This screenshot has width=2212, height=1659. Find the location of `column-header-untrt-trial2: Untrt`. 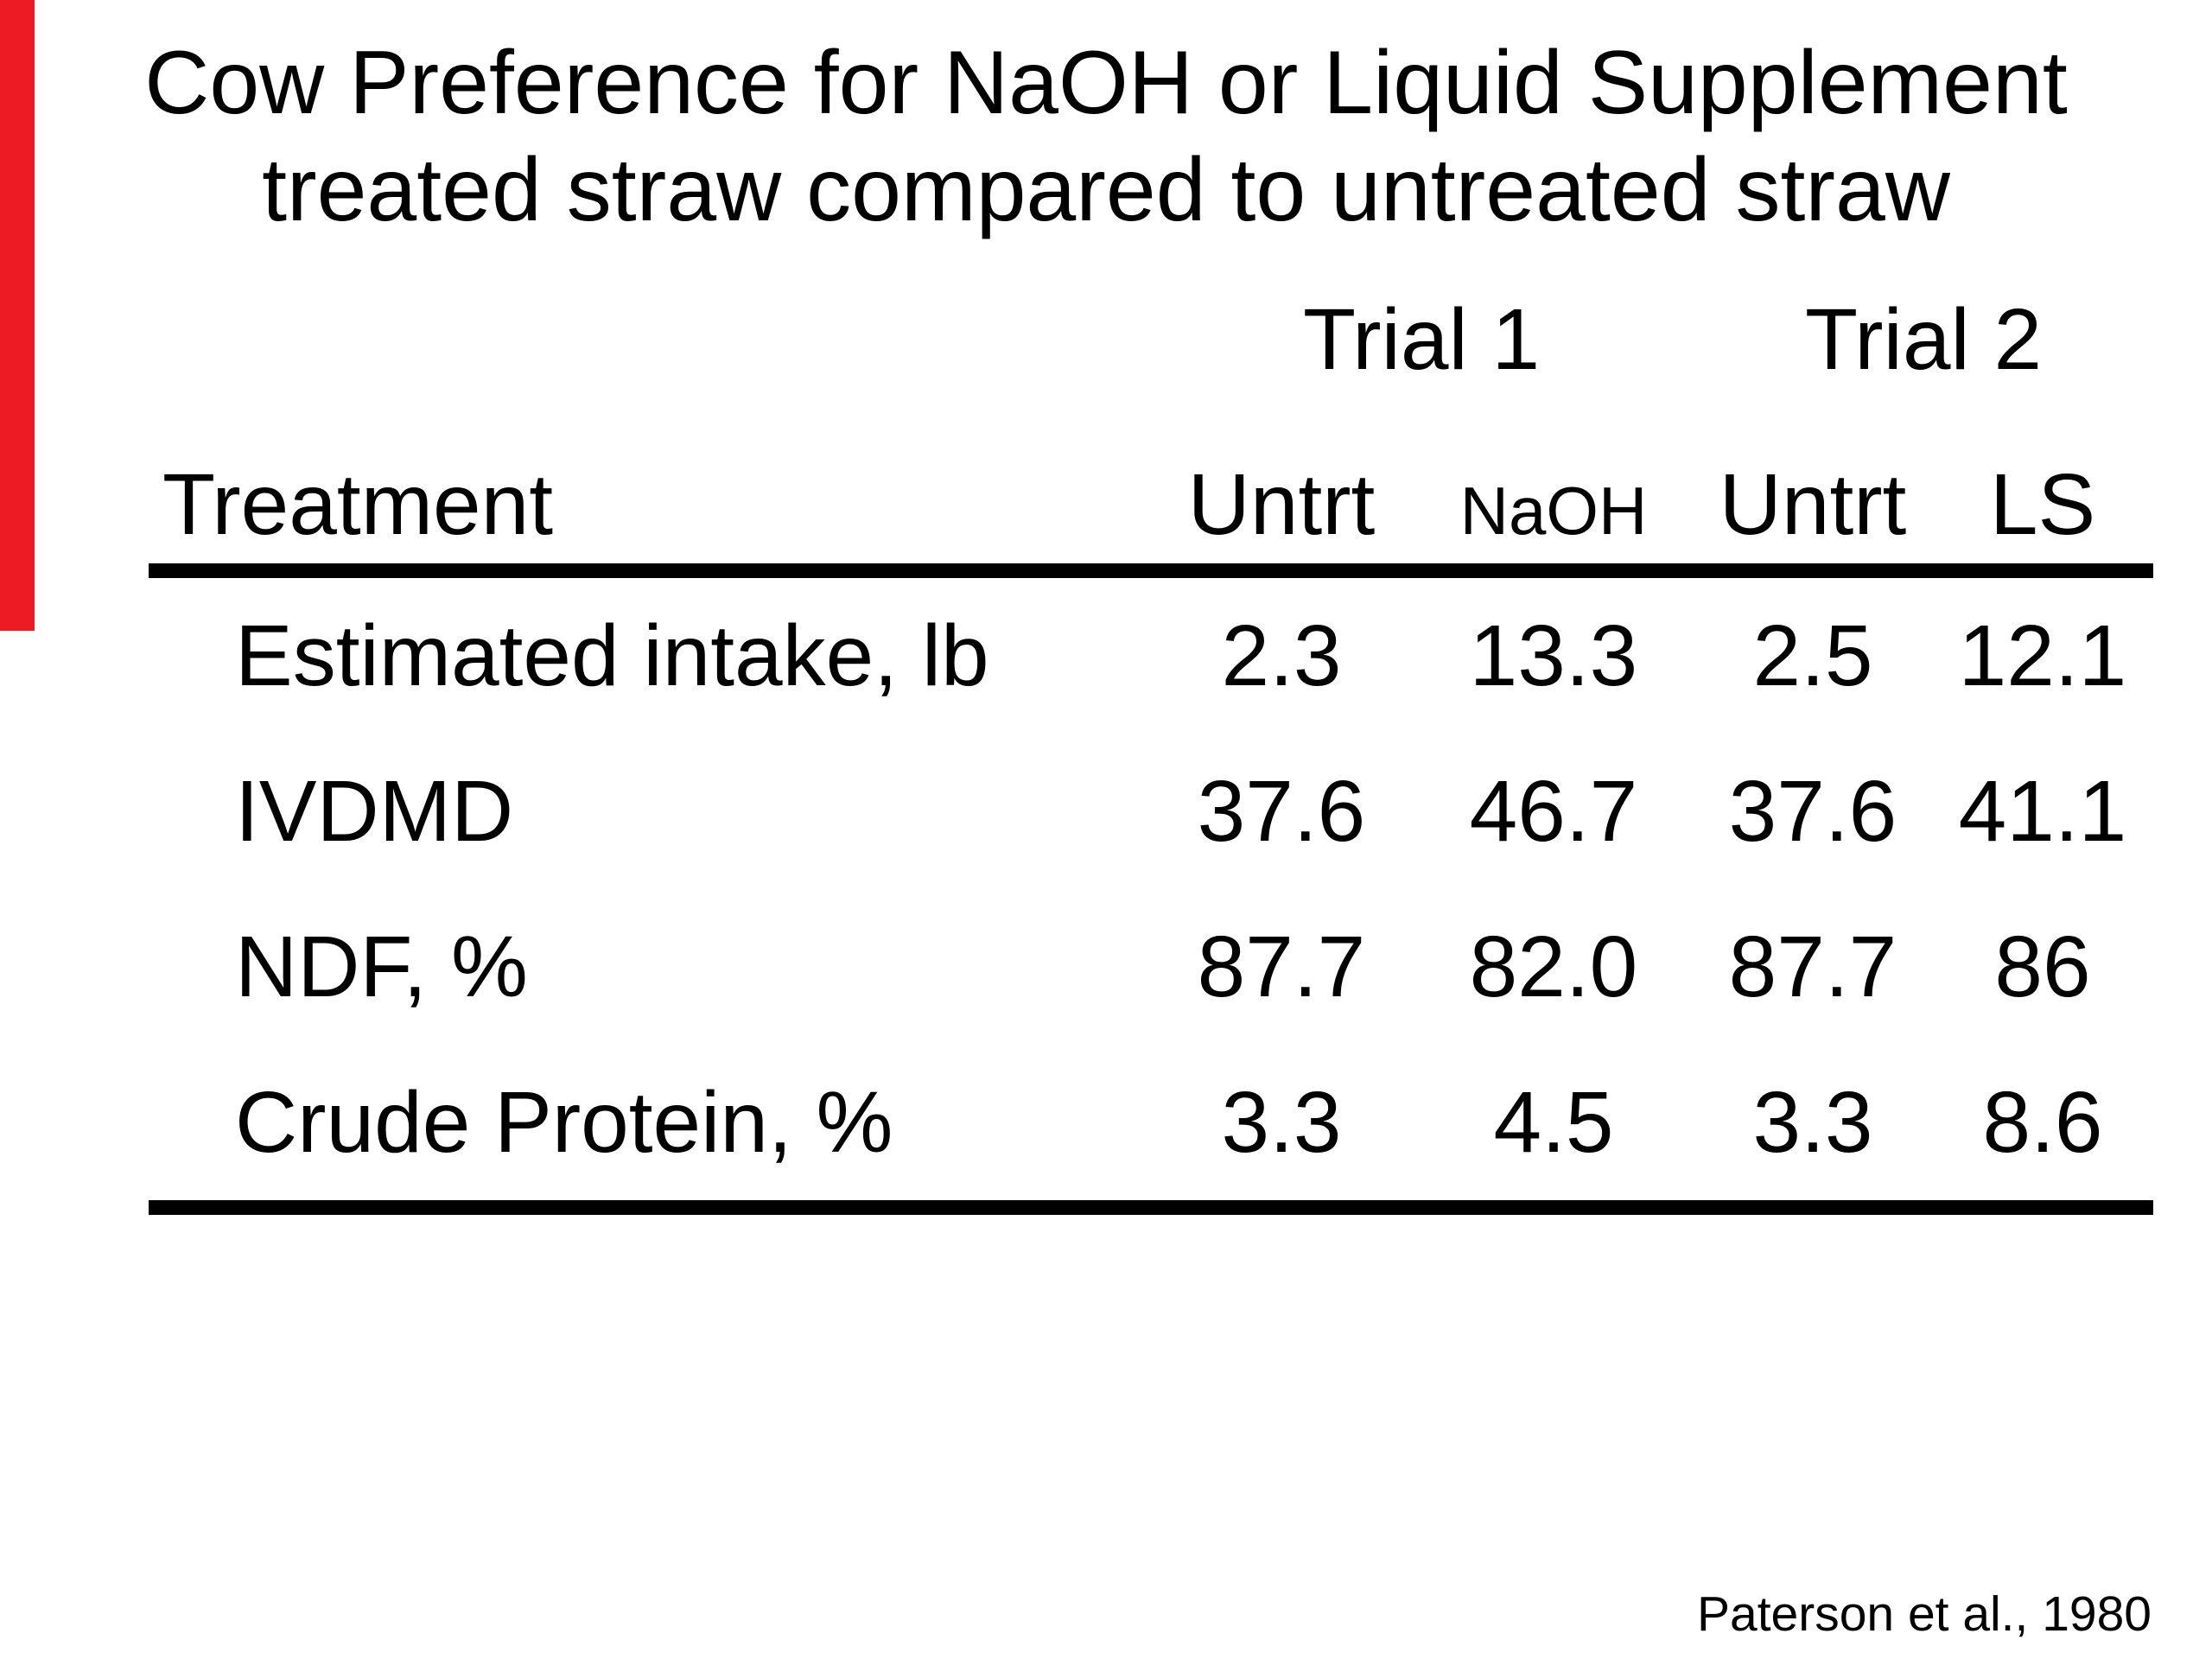

column-header-untrt-trial2: Untrt is located at coordinates (1813, 504).